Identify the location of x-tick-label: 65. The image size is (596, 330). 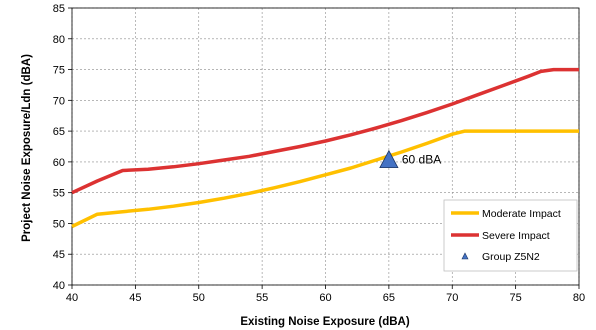
(389, 298).